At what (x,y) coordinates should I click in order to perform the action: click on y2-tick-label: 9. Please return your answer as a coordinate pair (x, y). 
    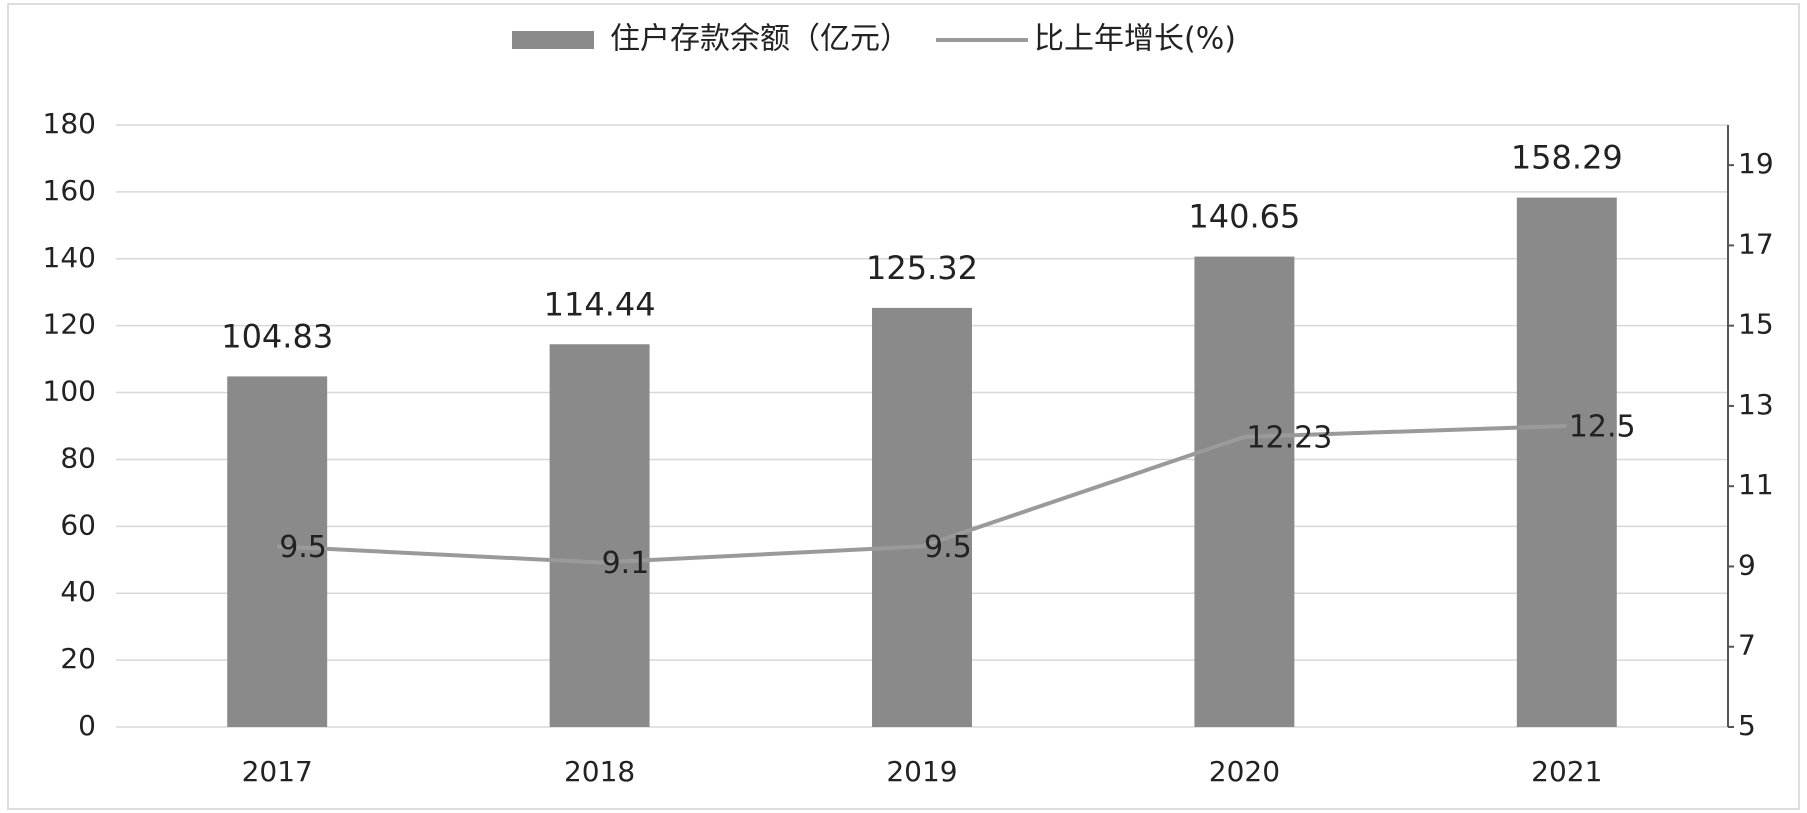
    Looking at the image, I should click on (1747, 564).